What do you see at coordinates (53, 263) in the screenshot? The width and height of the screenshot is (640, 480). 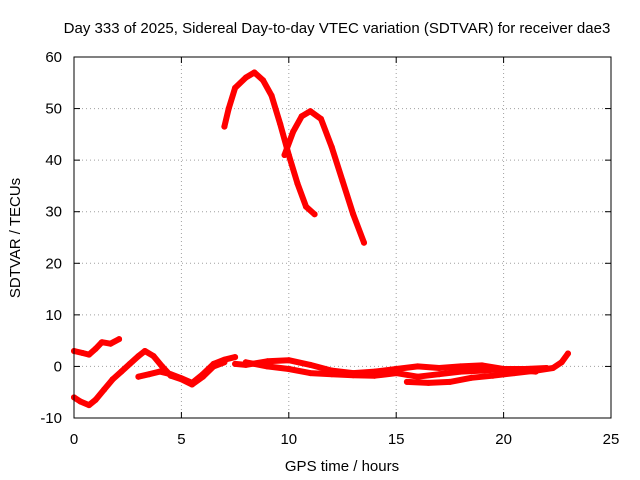 I see `y-tick-label: 20` at bounding box center [53, 263].